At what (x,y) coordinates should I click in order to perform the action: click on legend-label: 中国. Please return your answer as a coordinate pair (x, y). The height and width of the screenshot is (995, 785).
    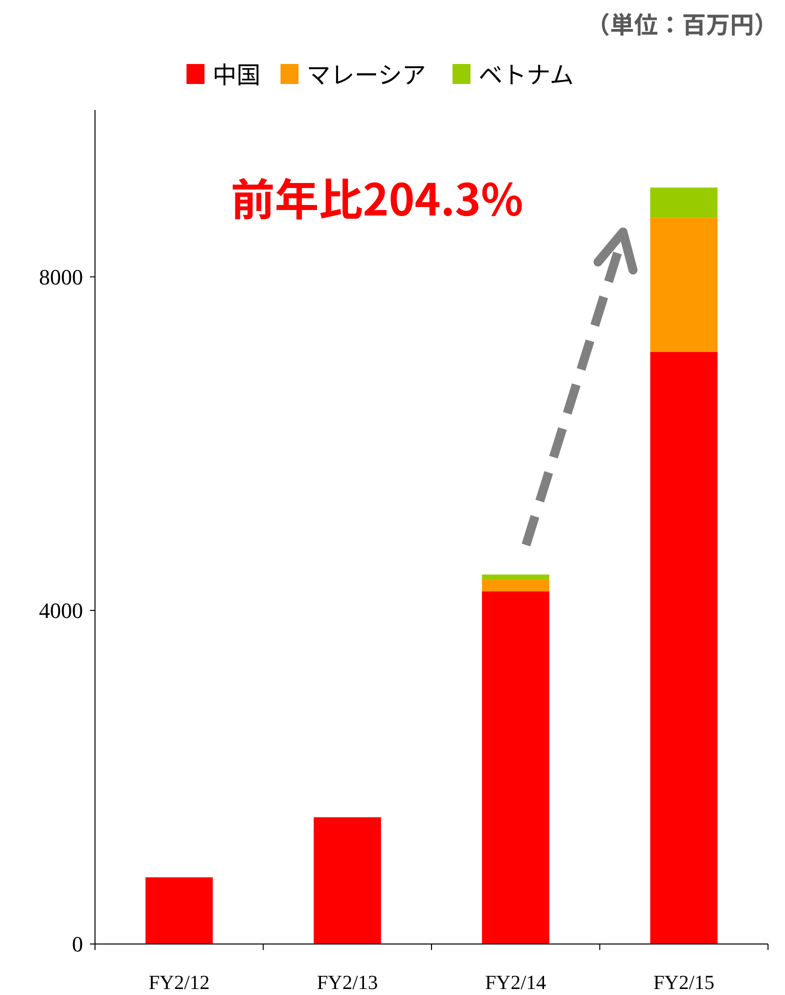
    Looking at the image, I should click on (236, 72).